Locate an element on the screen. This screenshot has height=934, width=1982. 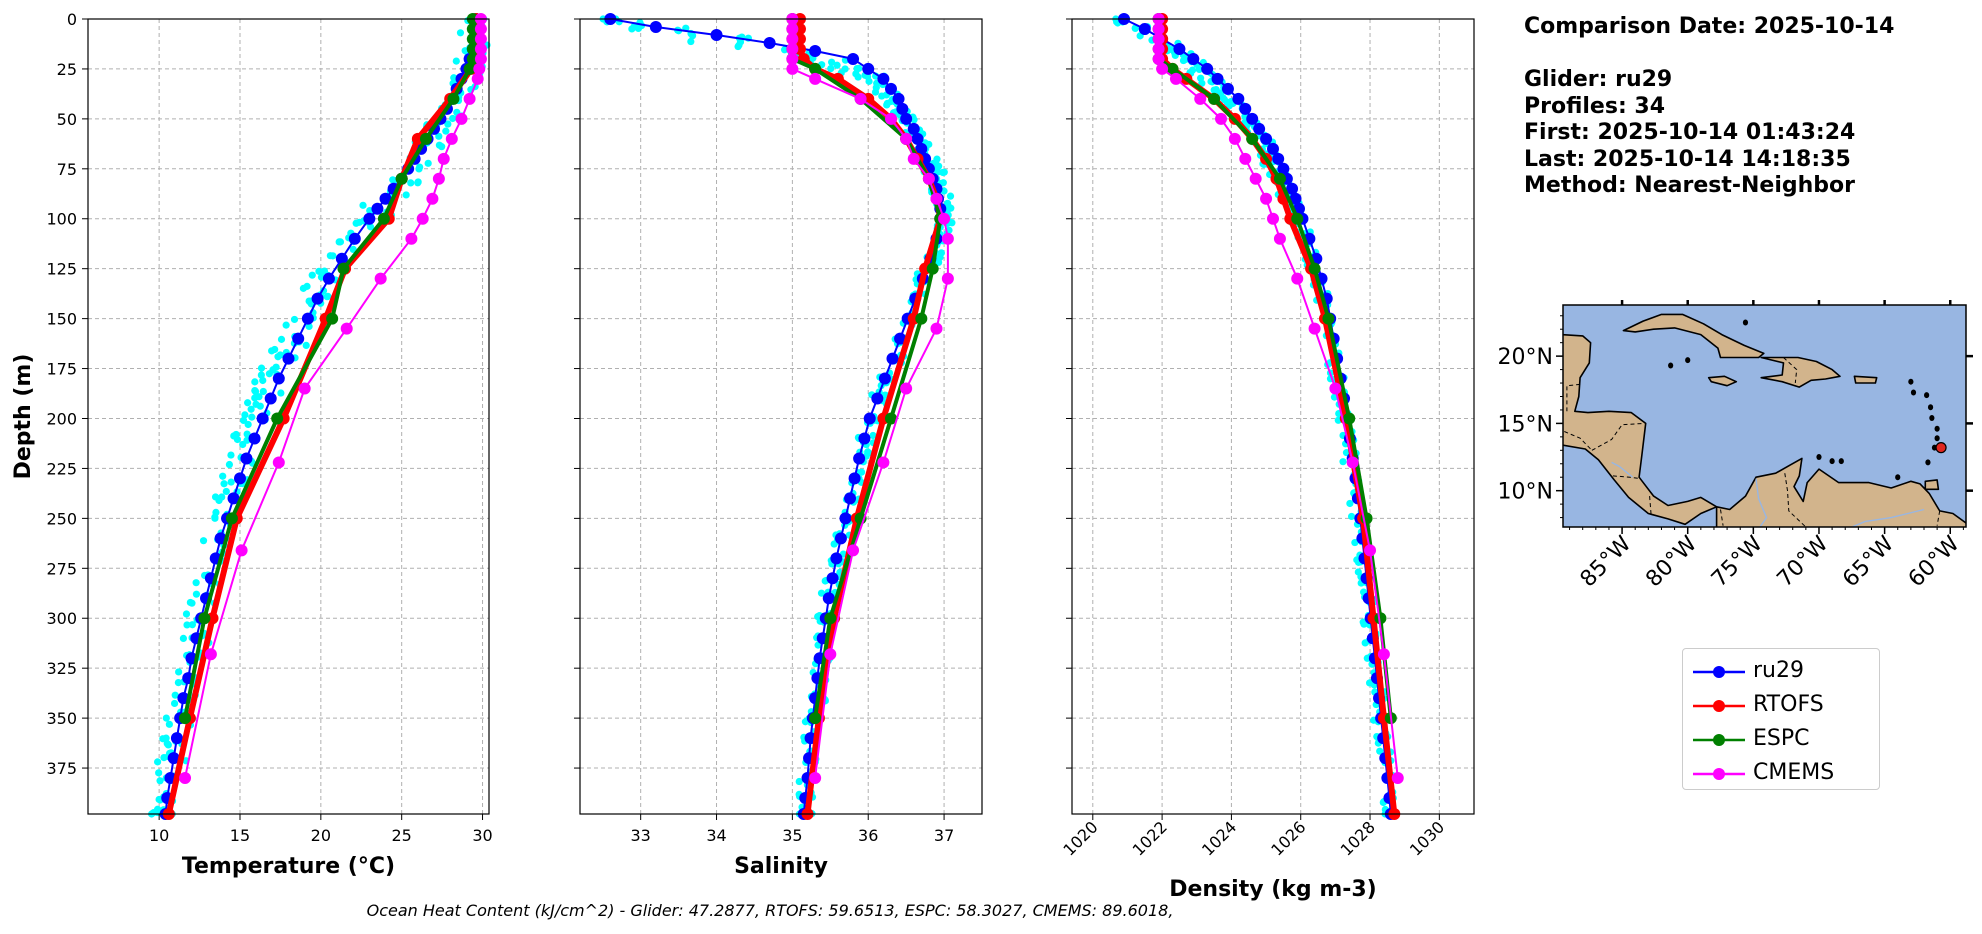
country-border is located at coordinates (1795, 500).